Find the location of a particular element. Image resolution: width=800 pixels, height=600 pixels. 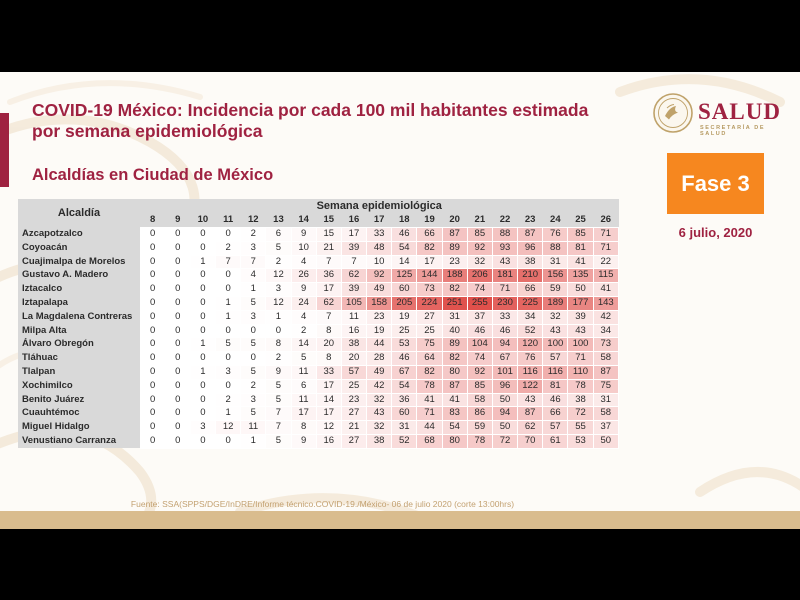

incidence-value-cell: 22 is located at coordinates (606, 262).